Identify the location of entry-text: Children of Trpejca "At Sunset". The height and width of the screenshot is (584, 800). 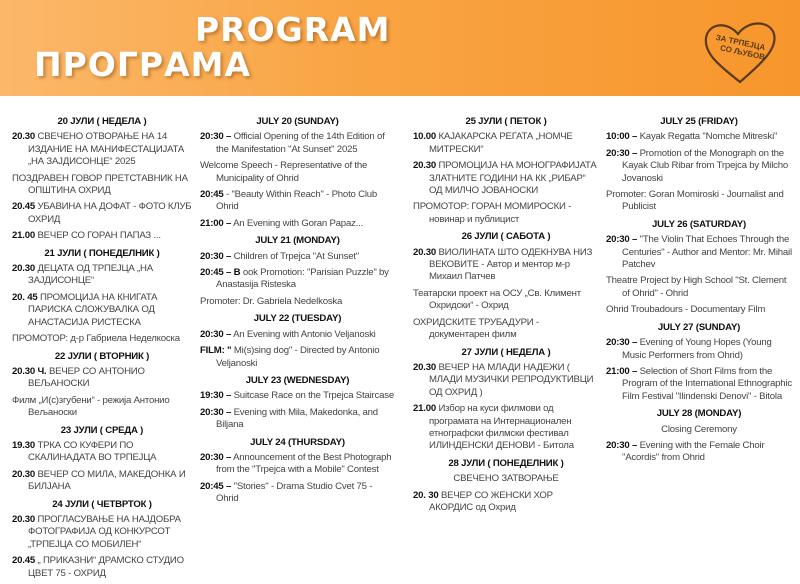
(296, 256).